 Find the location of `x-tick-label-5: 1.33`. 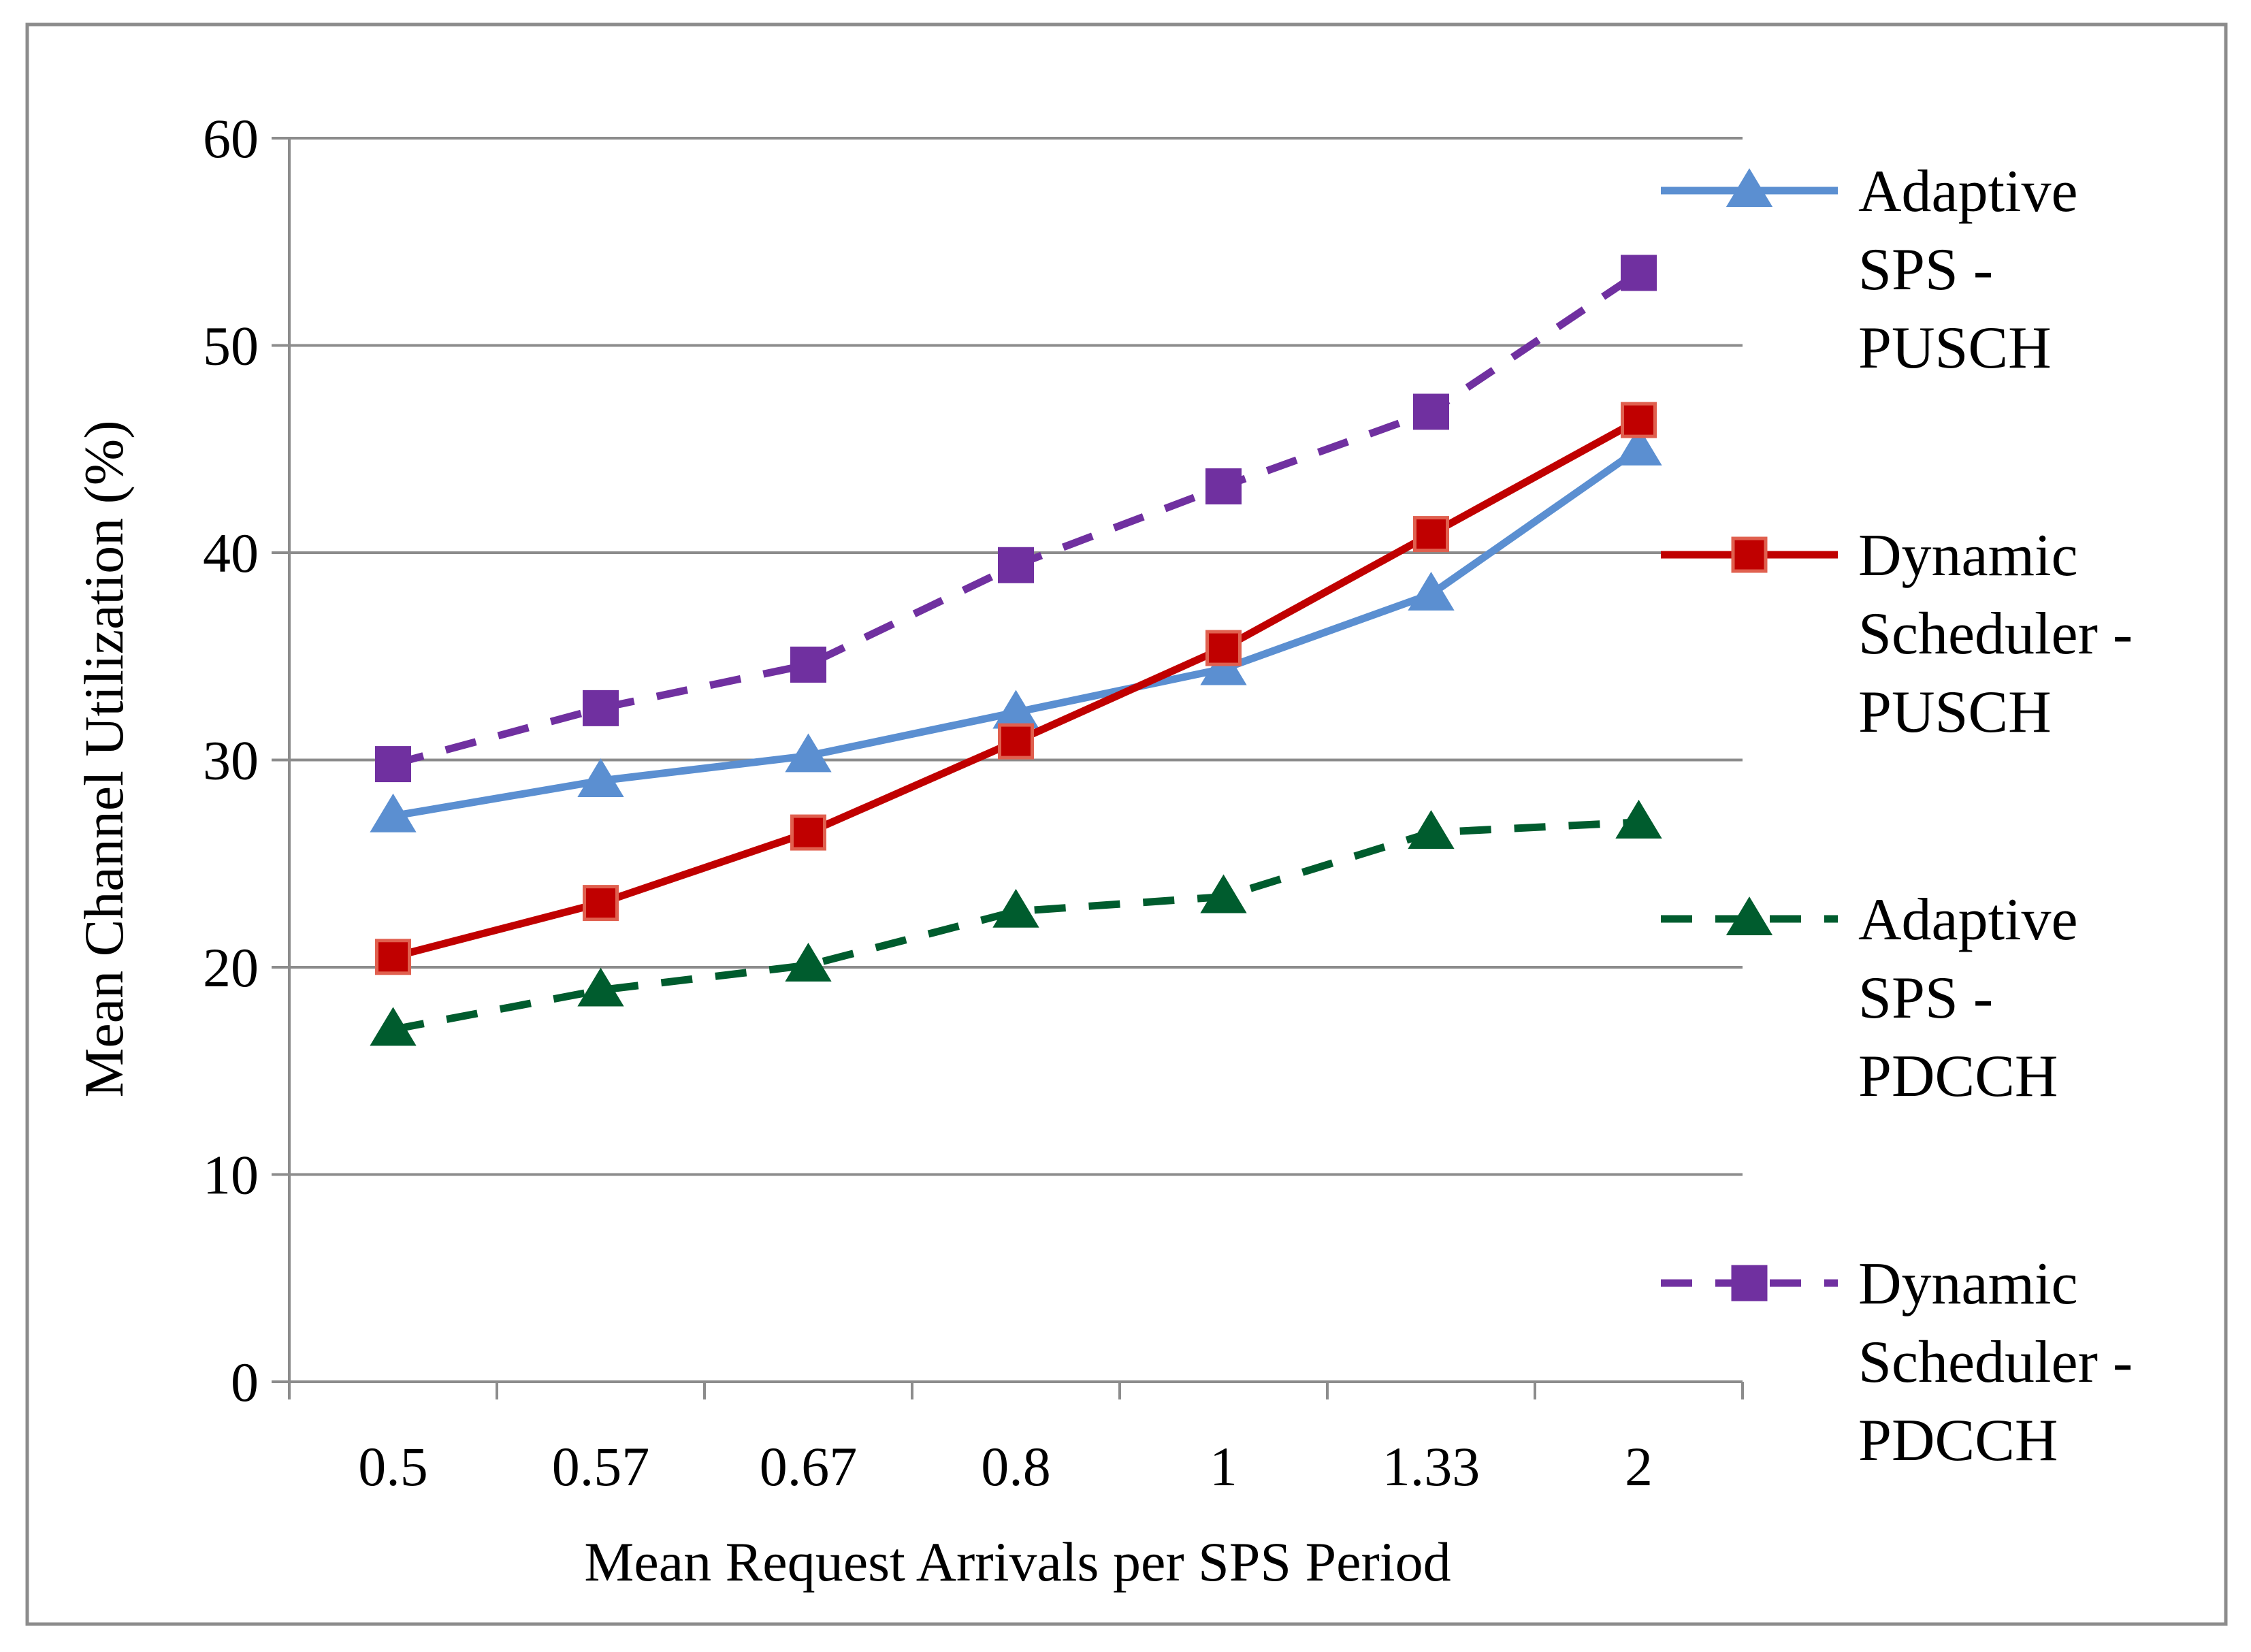

x-tick-label-5: 1.33 is located at coordinates (1431, 1466).